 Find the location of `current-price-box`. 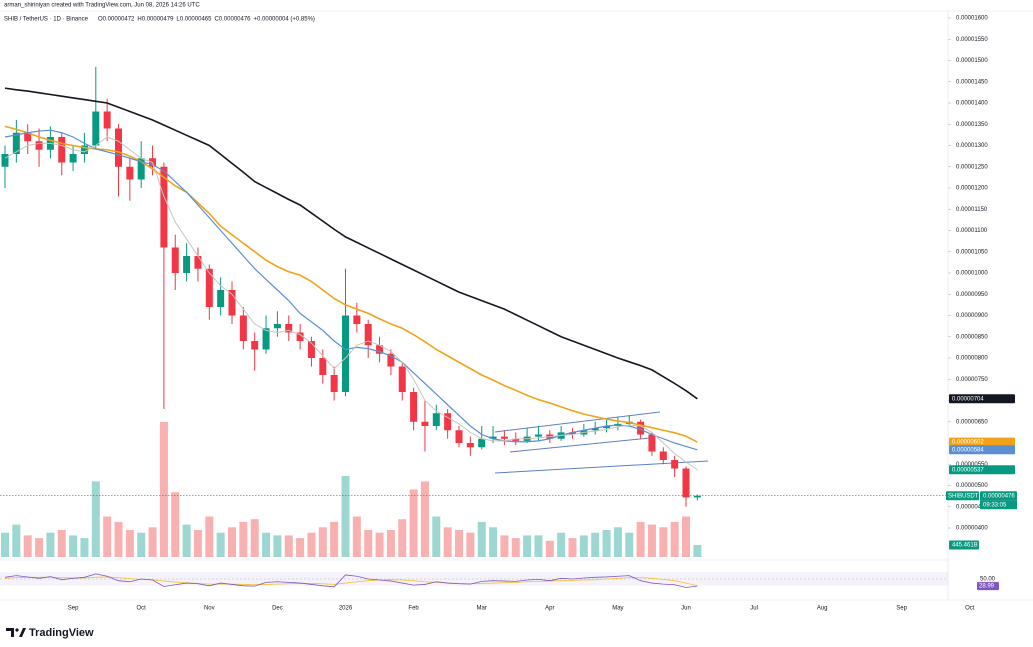

current-price-box is located at coordinates (998, 496).